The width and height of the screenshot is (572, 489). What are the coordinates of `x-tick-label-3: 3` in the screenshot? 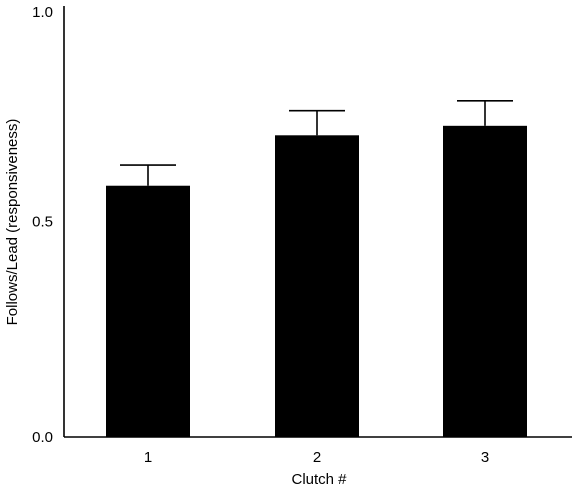 It's located at (485, 457).